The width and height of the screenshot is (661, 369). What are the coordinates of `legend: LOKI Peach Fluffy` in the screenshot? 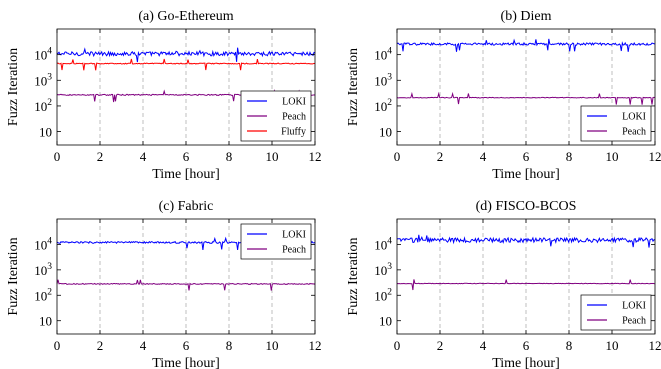 It's located at (276, 116).